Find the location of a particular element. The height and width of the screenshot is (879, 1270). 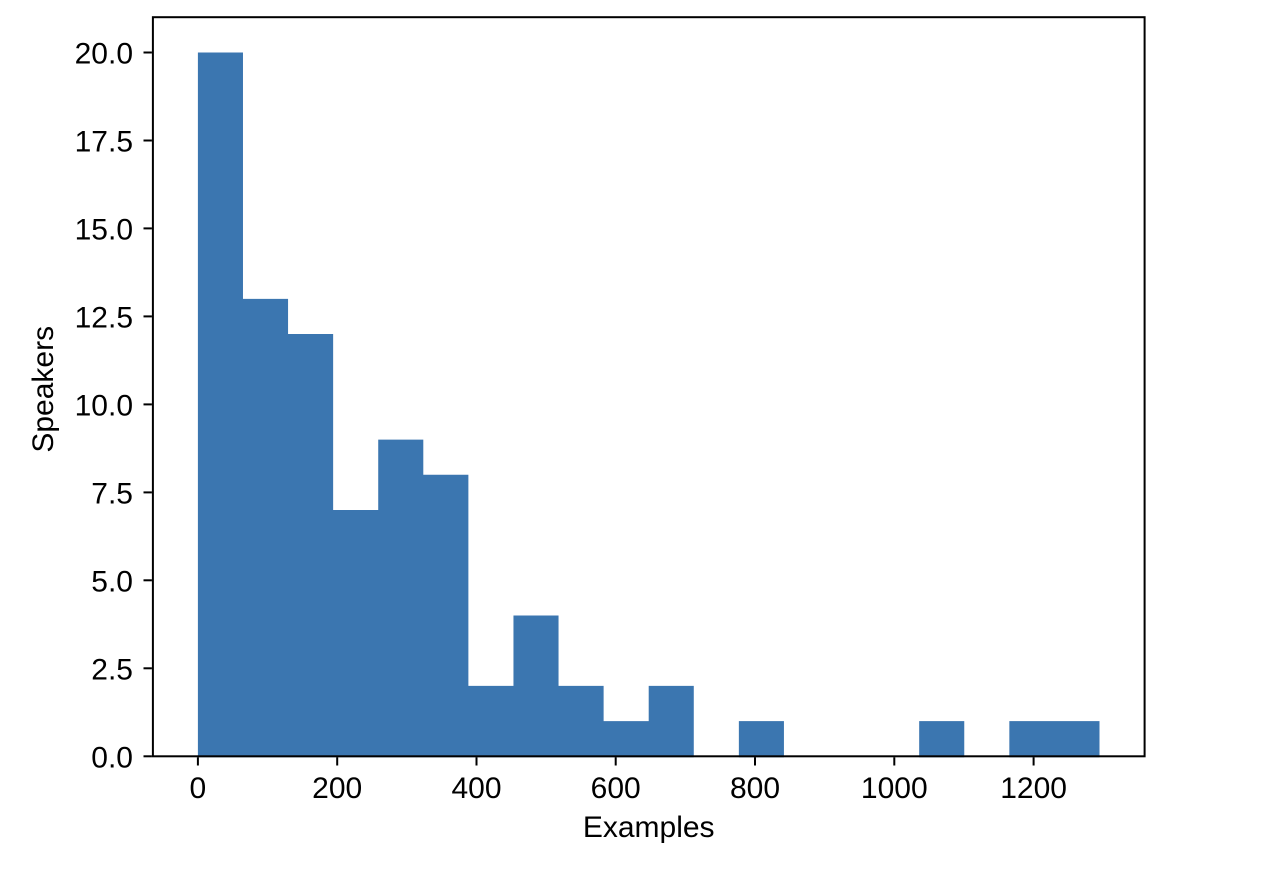

svg-text: Examples is located at coordinates (649, 827).